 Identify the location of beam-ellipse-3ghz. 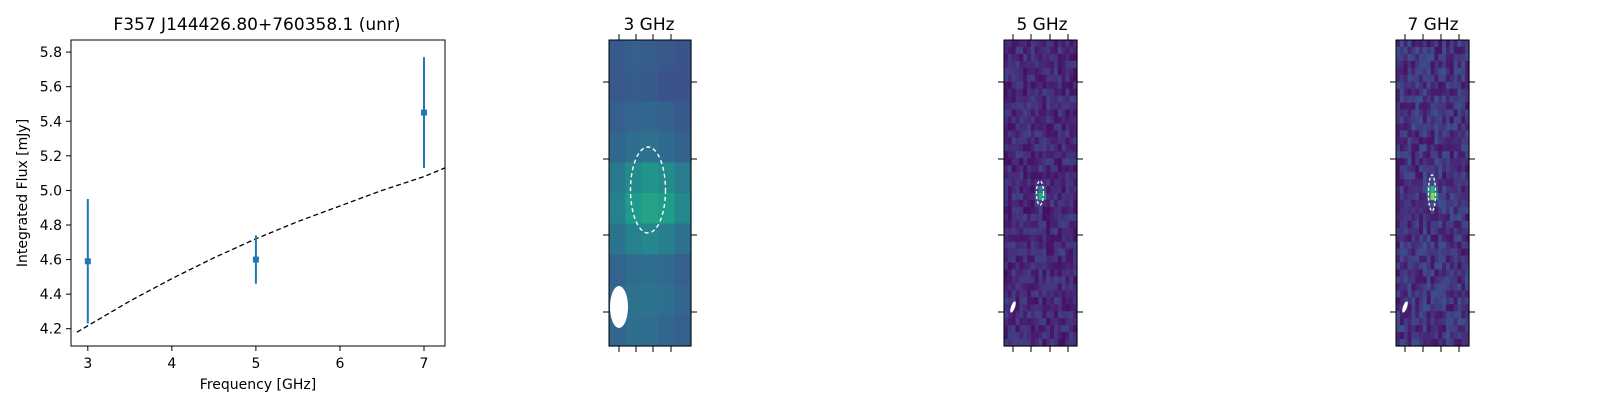
(619, 307).